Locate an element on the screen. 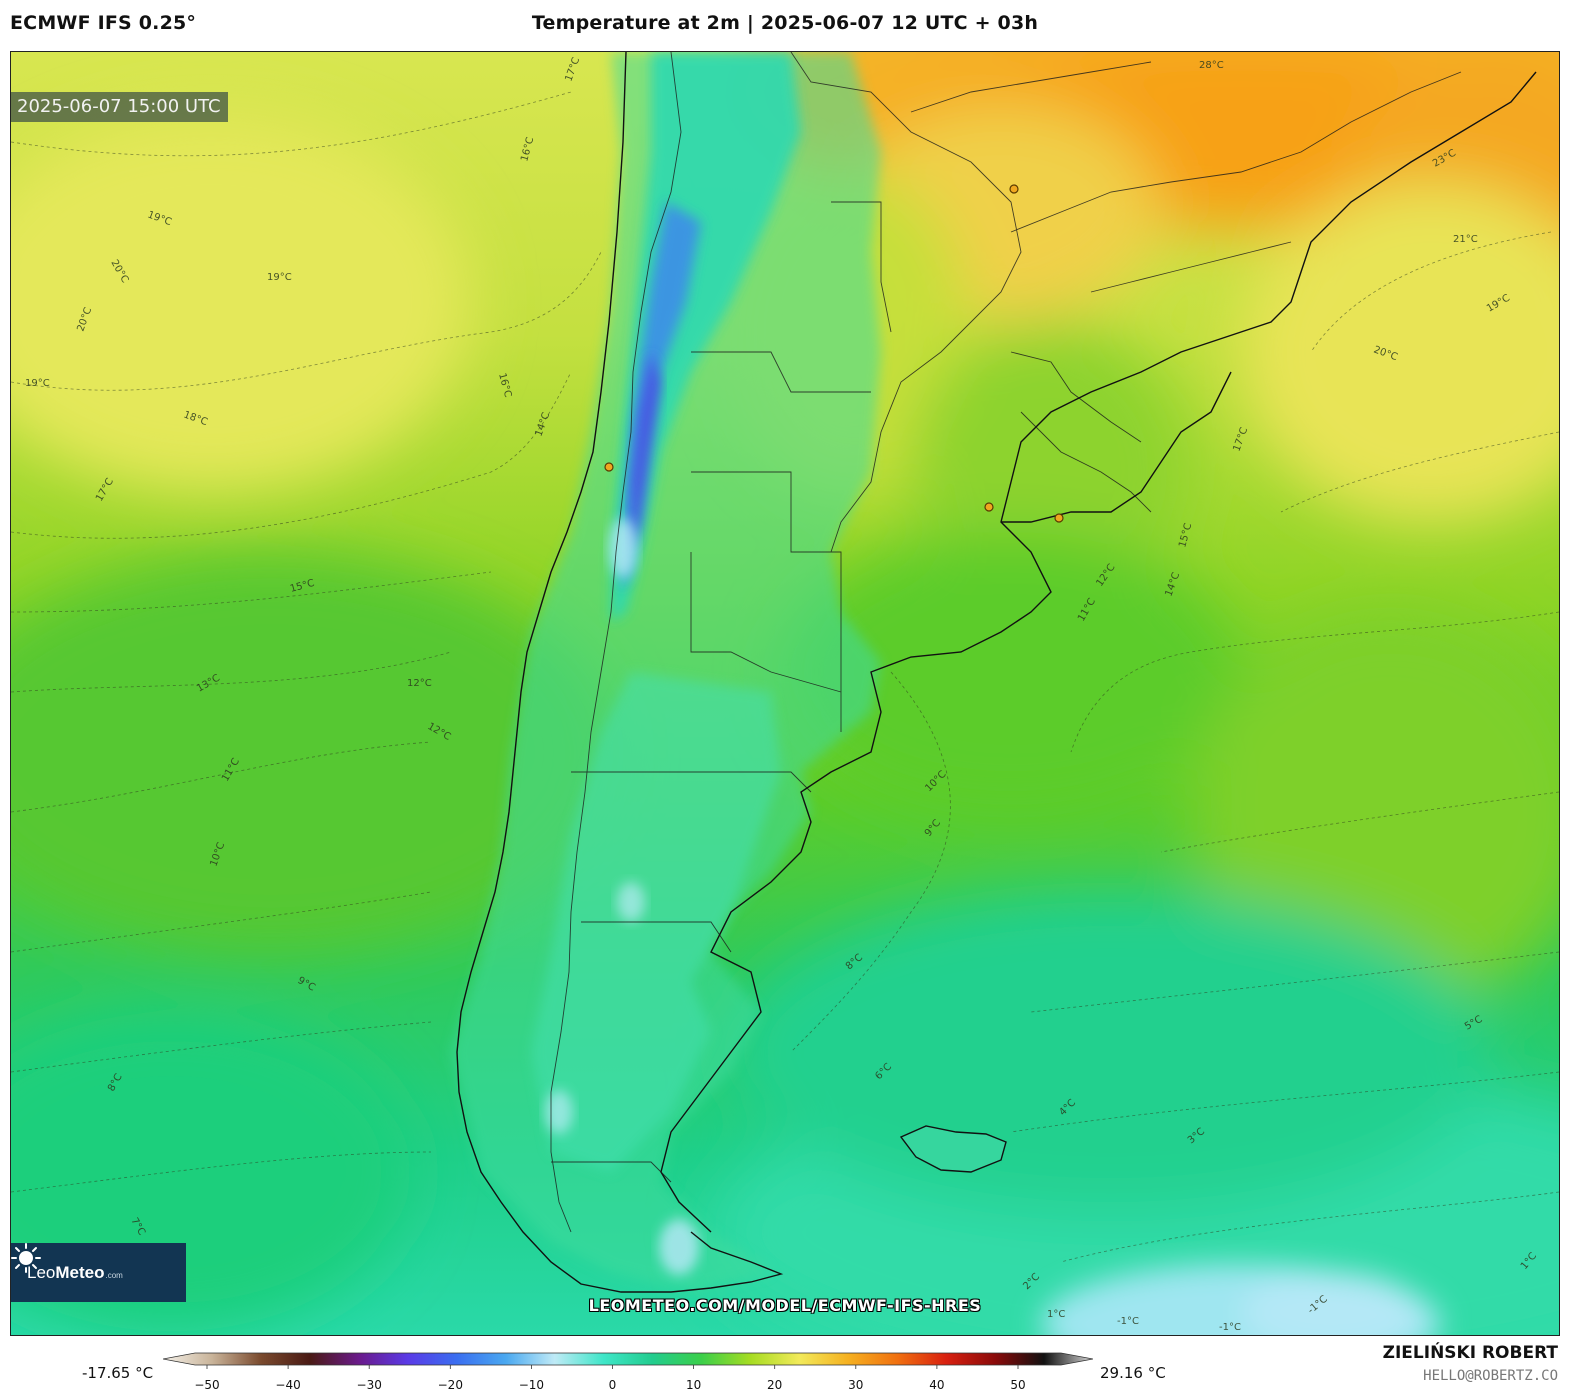  colorbar-tick-label: −30 is located at coordinates (369, 1385).